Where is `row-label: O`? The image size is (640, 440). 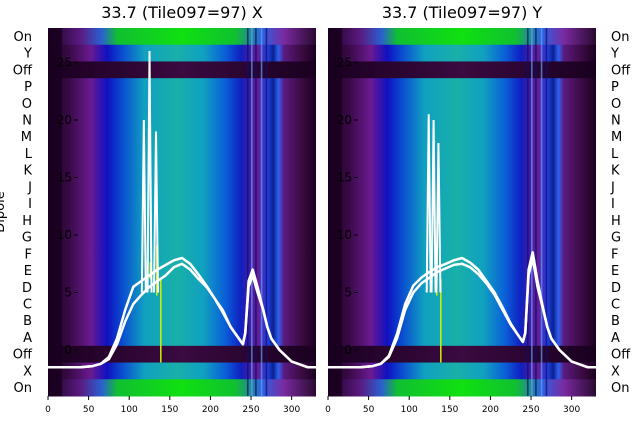 row-label: O is located at coordinates (27, 104).